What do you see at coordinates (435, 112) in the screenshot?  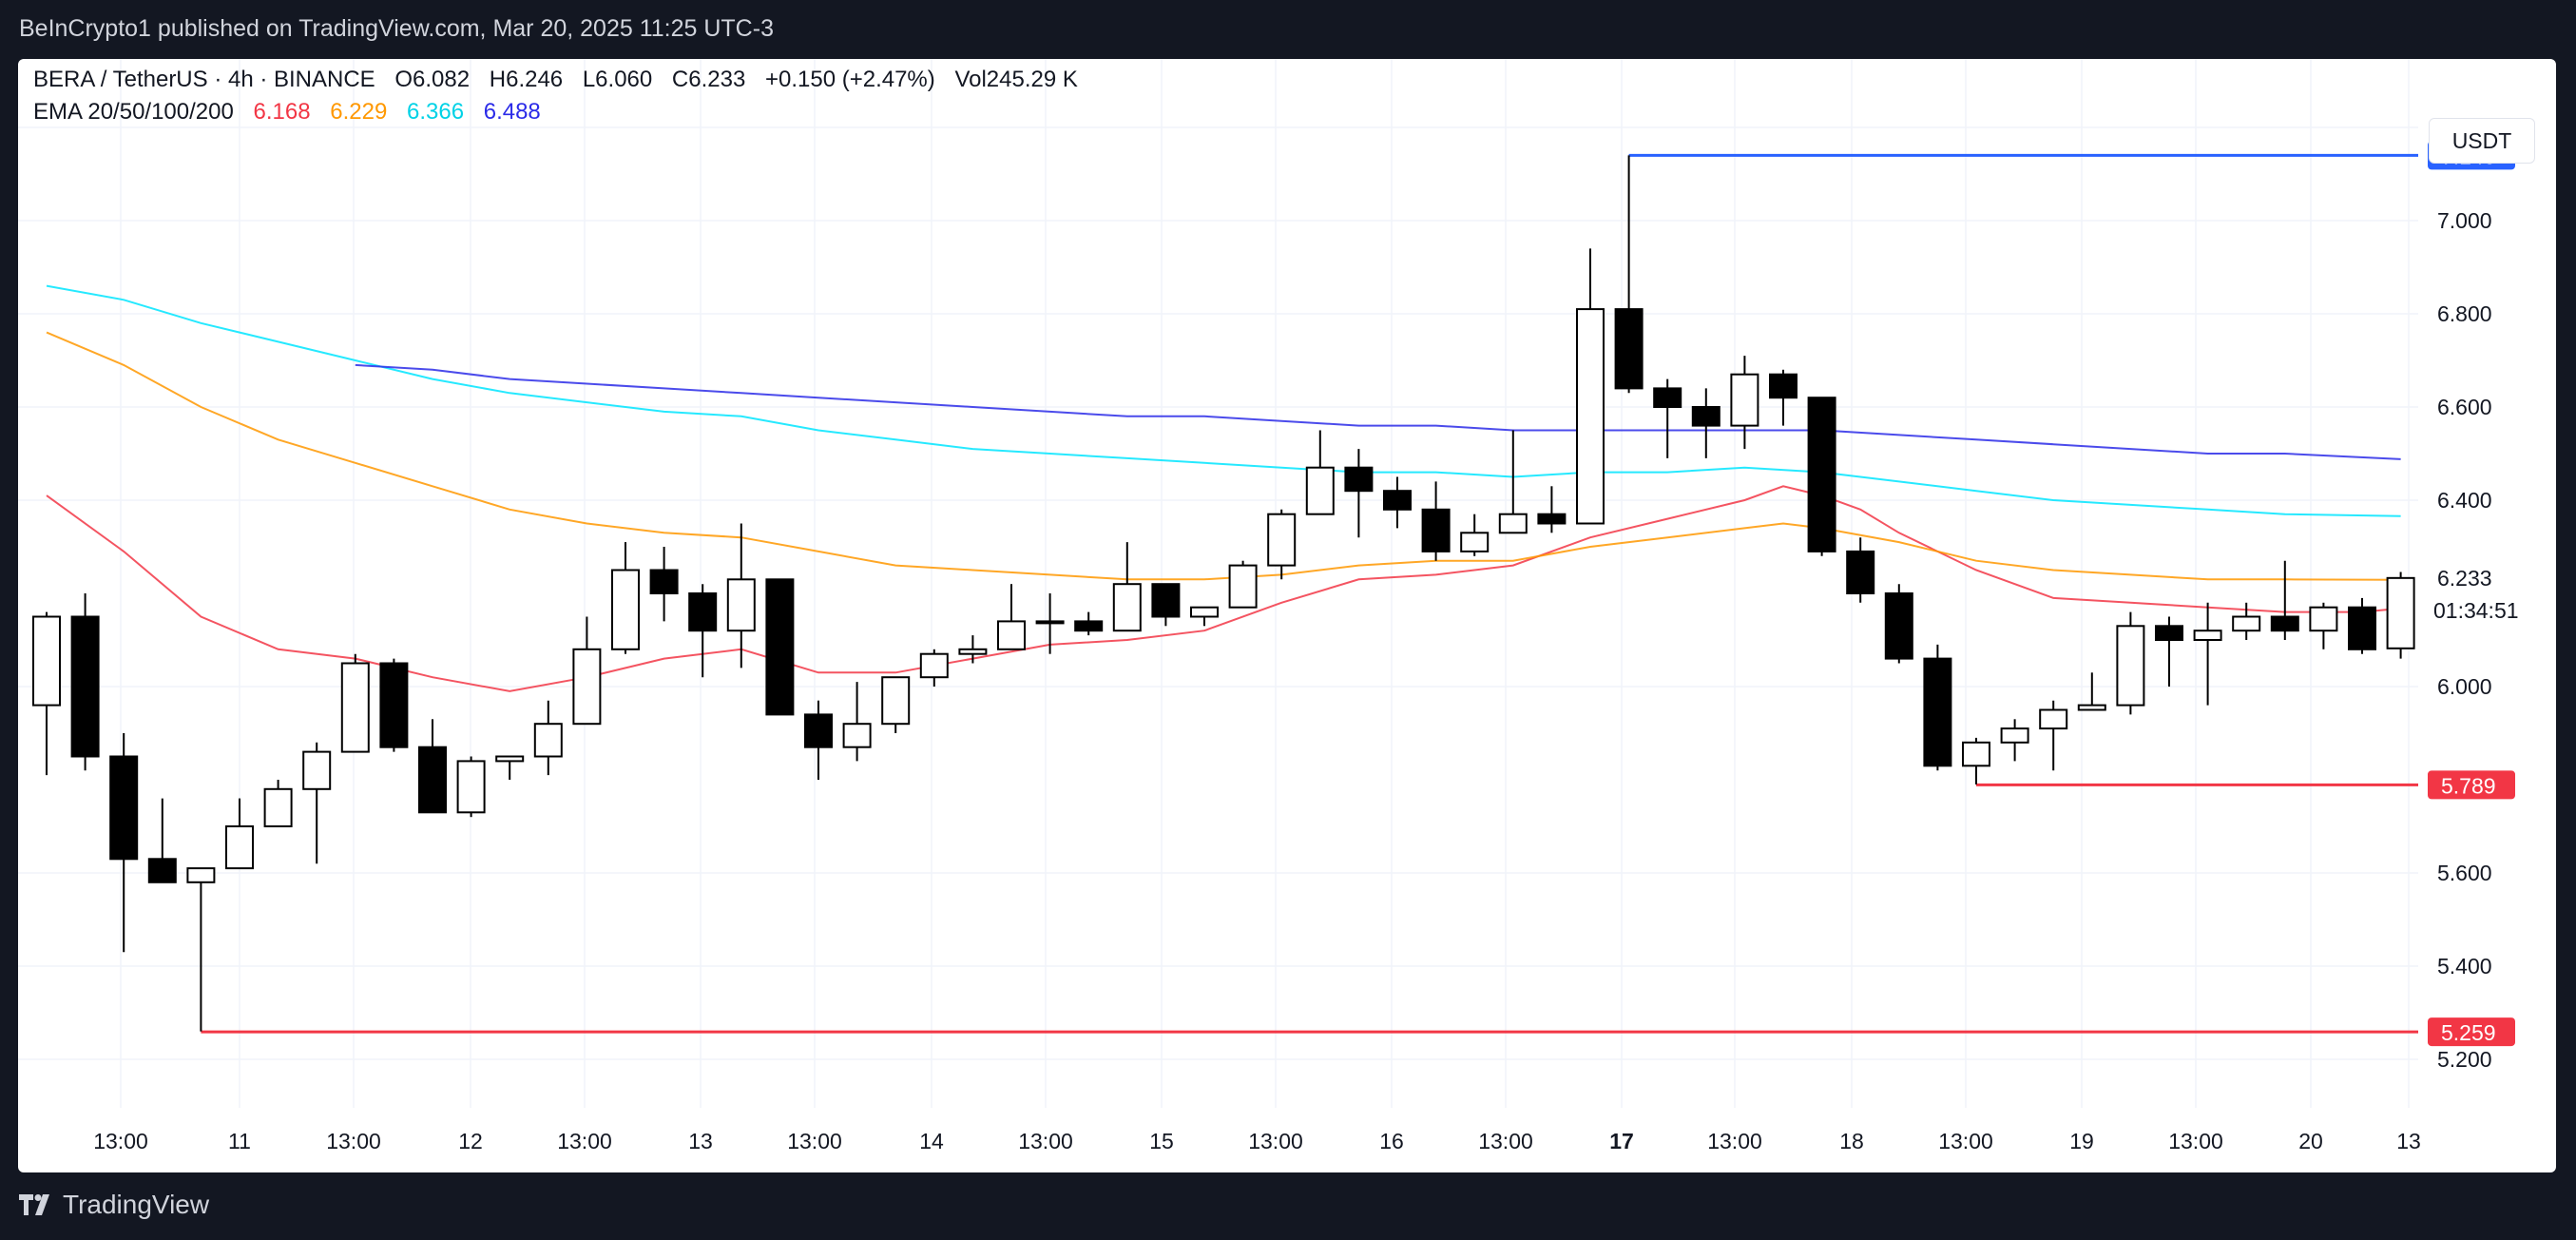 I see `ema-100-value: 6.366` at bounding box center [435, 112].